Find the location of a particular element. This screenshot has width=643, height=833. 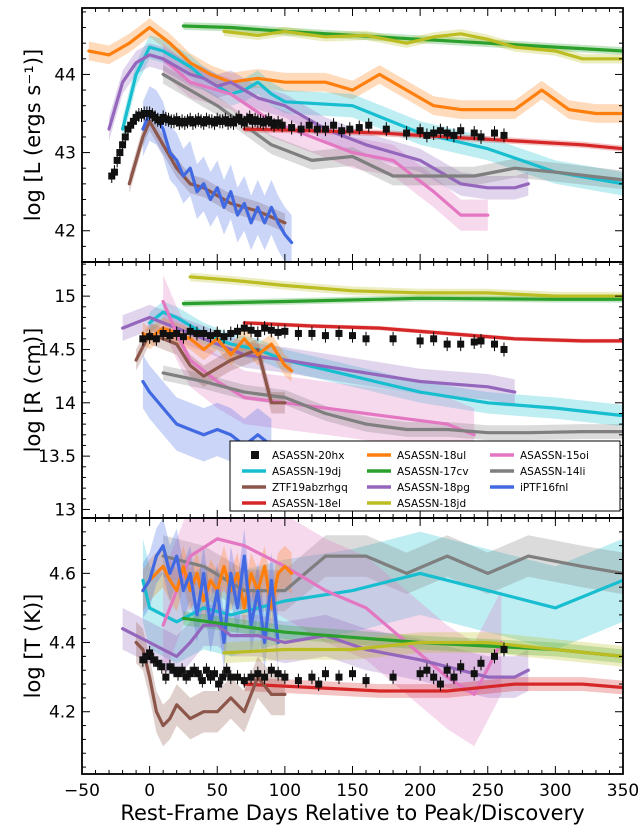

uncertainty-band-ASASSN-14li is located at coordinates (393, 573).